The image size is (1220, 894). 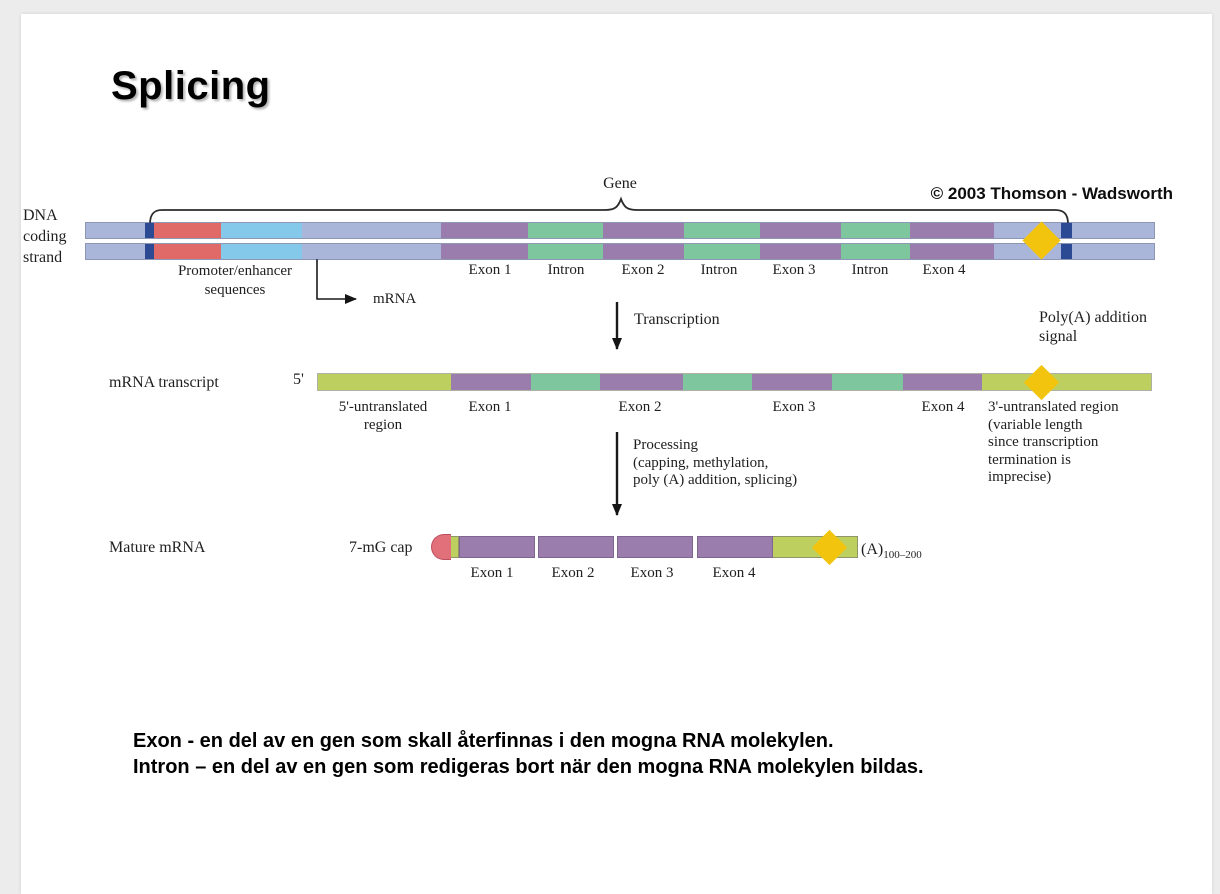 I want to click on slide-title: Splicing, so click(x=191, y=86).